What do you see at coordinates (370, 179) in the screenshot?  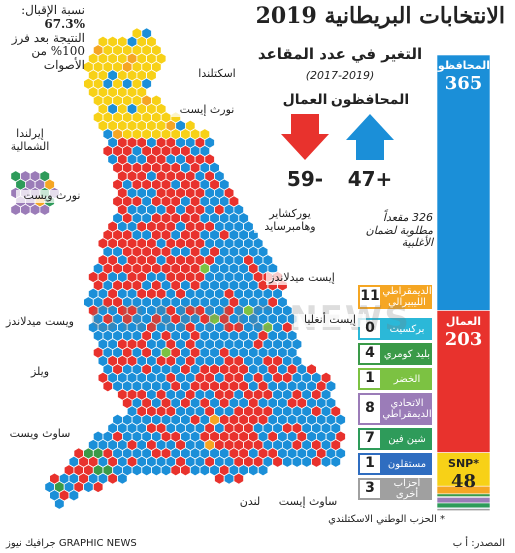 I see `change-value: 47+` at bounding box center [370, 179].